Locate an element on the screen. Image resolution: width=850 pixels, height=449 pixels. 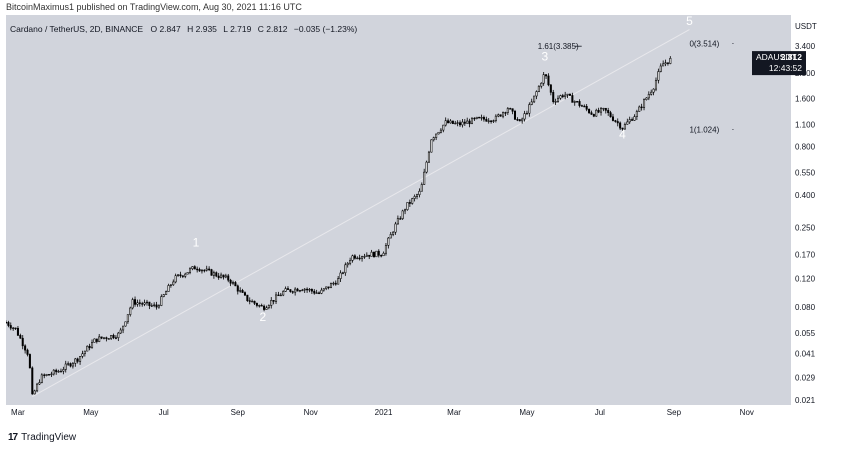
time-axis: Mar May Jul Sep Nov 2021 Mar May Jul Sep Nov is located at coordinates (382, 412).